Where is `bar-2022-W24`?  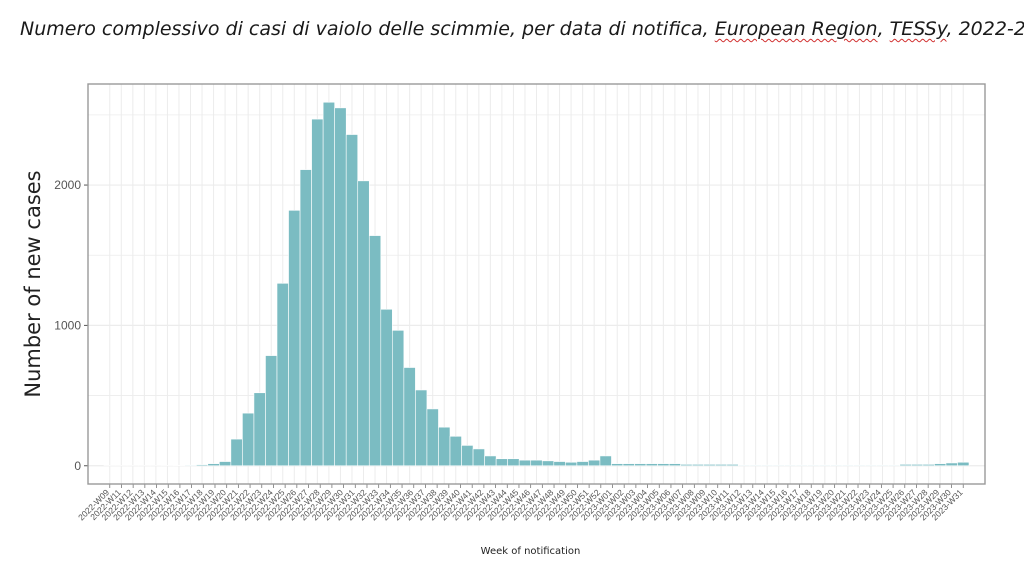 bar-2022-W24 is located at coordinates (282, 374).